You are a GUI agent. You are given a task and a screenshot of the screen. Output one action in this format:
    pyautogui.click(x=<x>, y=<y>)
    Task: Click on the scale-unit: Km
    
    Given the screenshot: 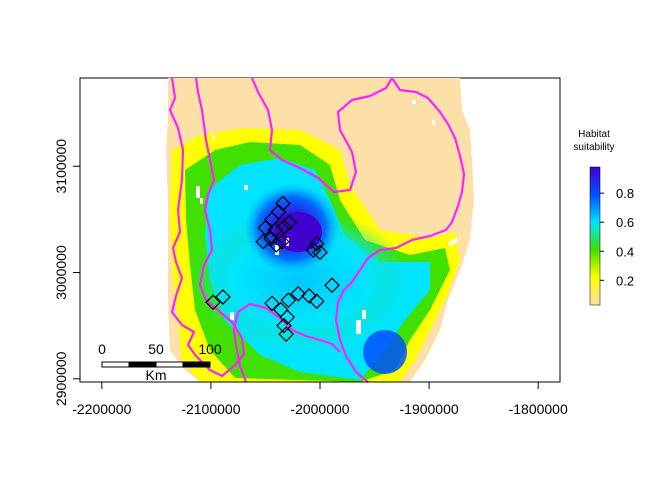 What is the action you would take?
    pyautogui.click(x=156, y=375)
    